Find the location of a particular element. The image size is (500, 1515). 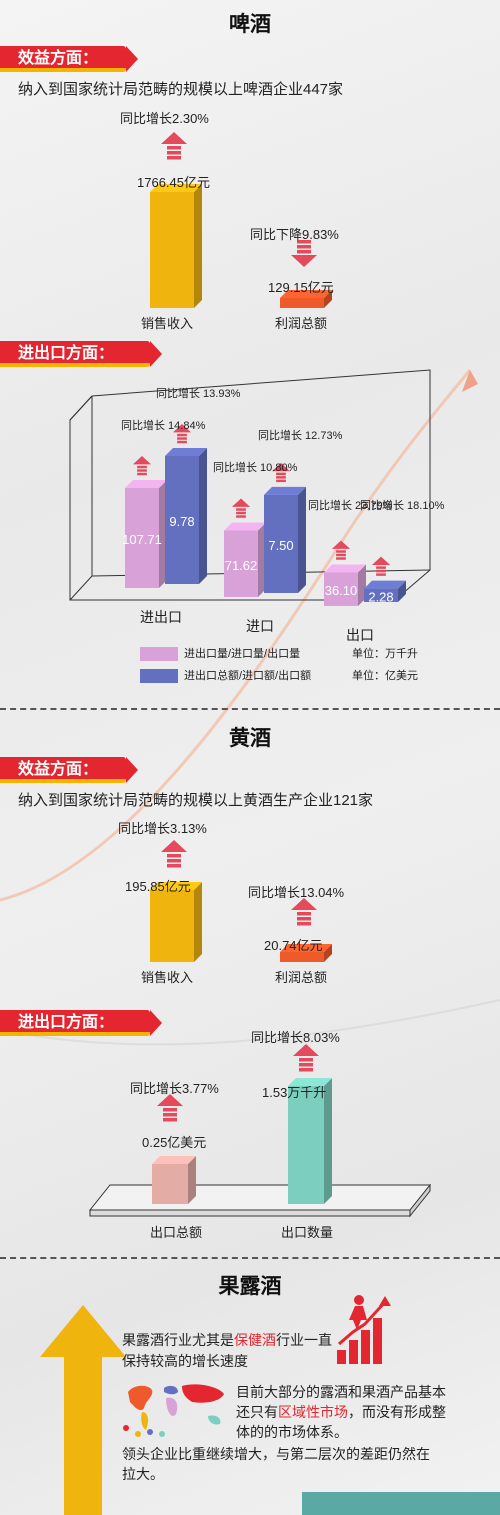

yw-export-amount-category-label: 出口总额 is located at coordinates (176, 1232).